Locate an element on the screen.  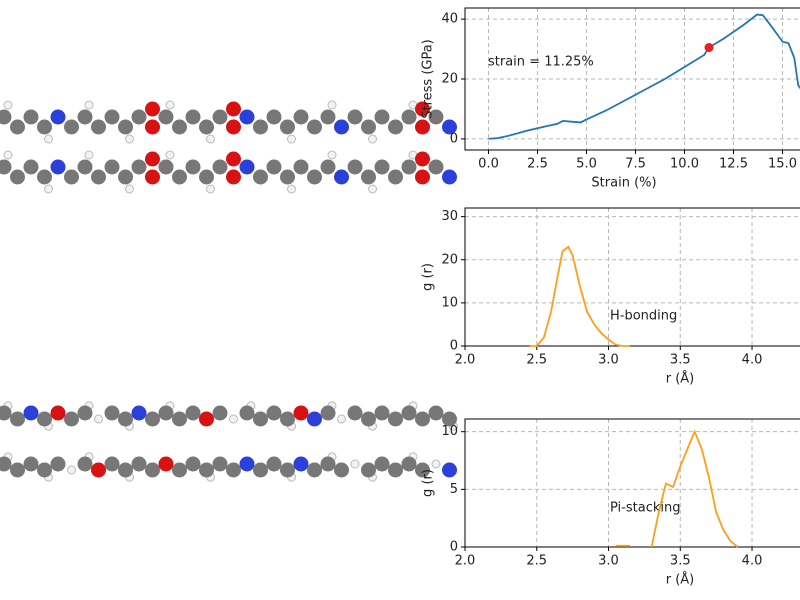
annotation: H-bonding is located at coordinates (643, 316).